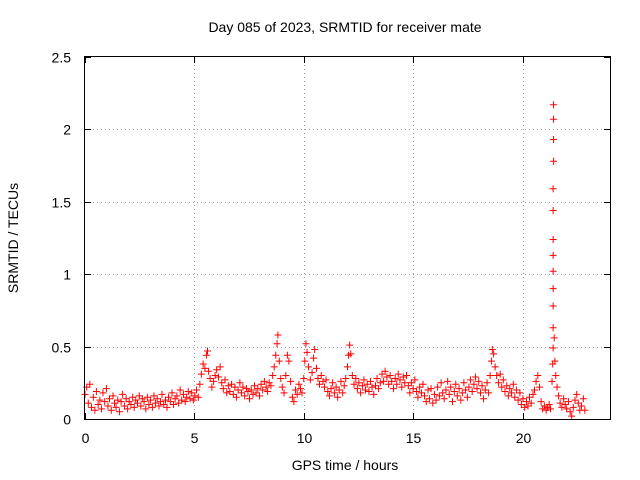 Image resolution: width=640 pixels, height=480 pixels. What do you see at coordinates (67, 130) in the screenshot?
I see `y-tick-label: 2` at bounding box center [67, 130].